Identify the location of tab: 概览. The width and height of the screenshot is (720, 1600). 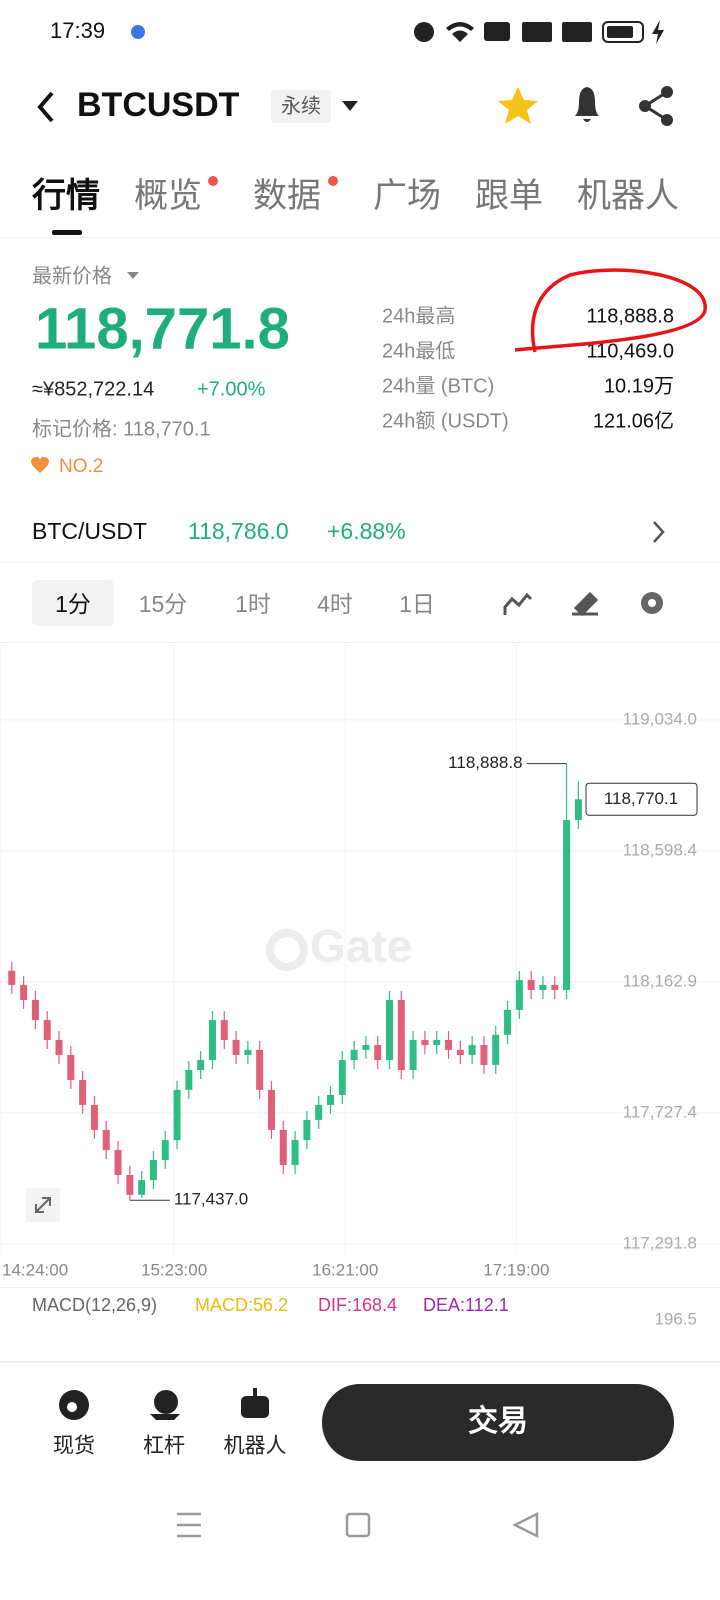
(168, 196).